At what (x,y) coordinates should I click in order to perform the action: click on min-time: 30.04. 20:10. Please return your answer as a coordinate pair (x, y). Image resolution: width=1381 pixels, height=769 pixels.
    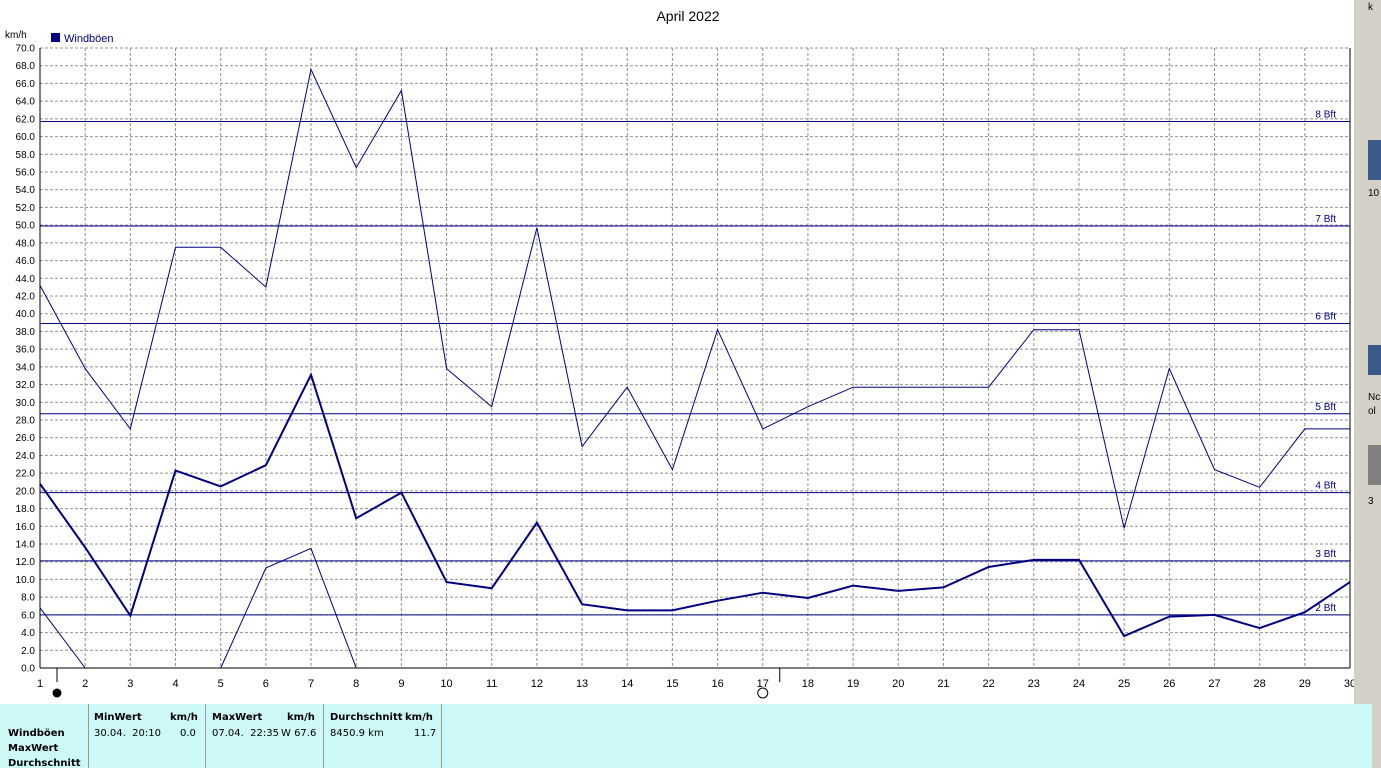
    Looking at the image, I should click on (127, 733).